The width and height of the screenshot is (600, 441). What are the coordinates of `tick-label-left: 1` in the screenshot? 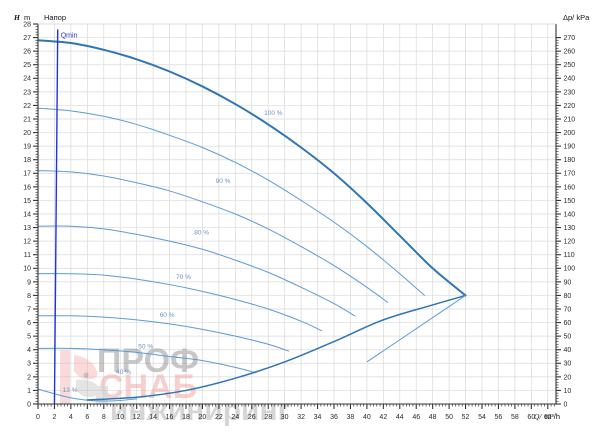 It's located at (29, 391).